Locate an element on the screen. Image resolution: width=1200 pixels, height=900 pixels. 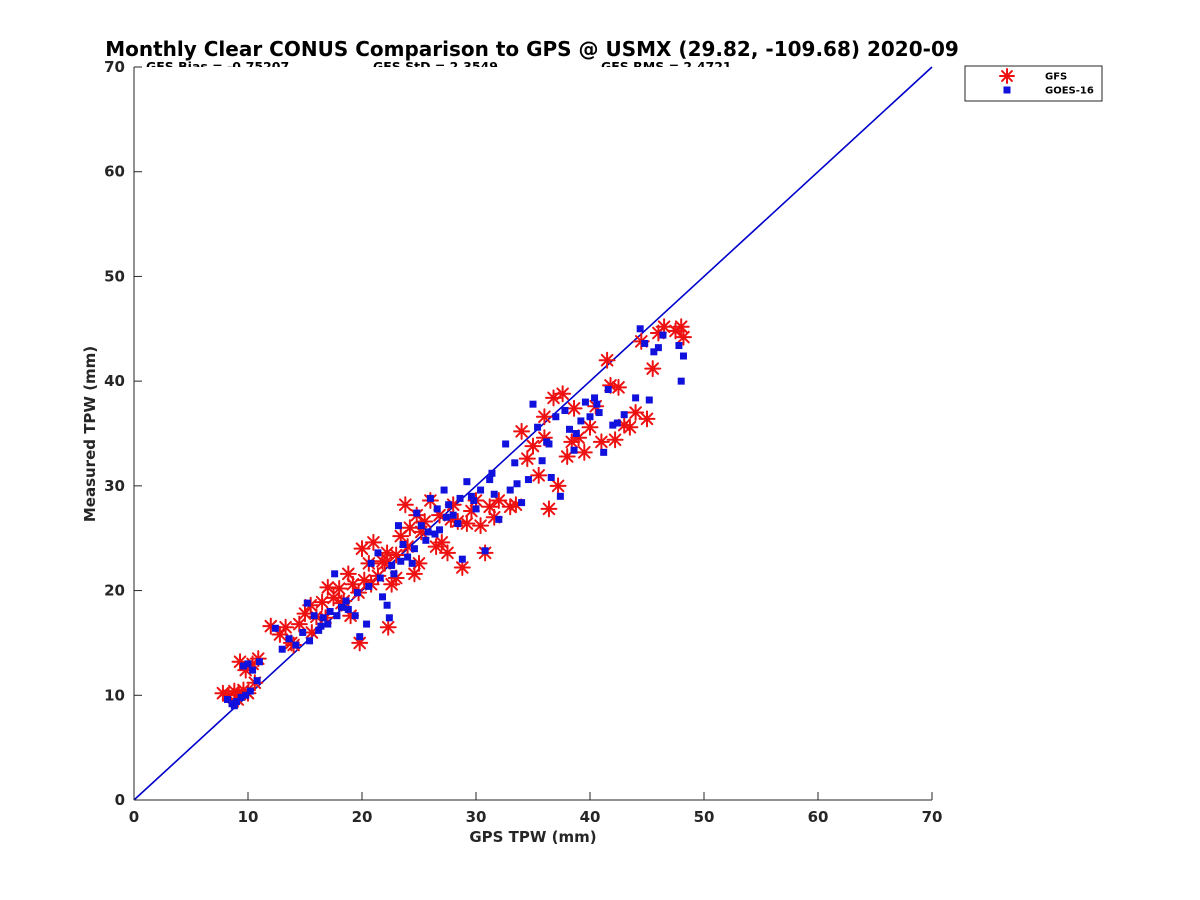
legend: GFS GOES-16 is located at coordinates (1033, 83).